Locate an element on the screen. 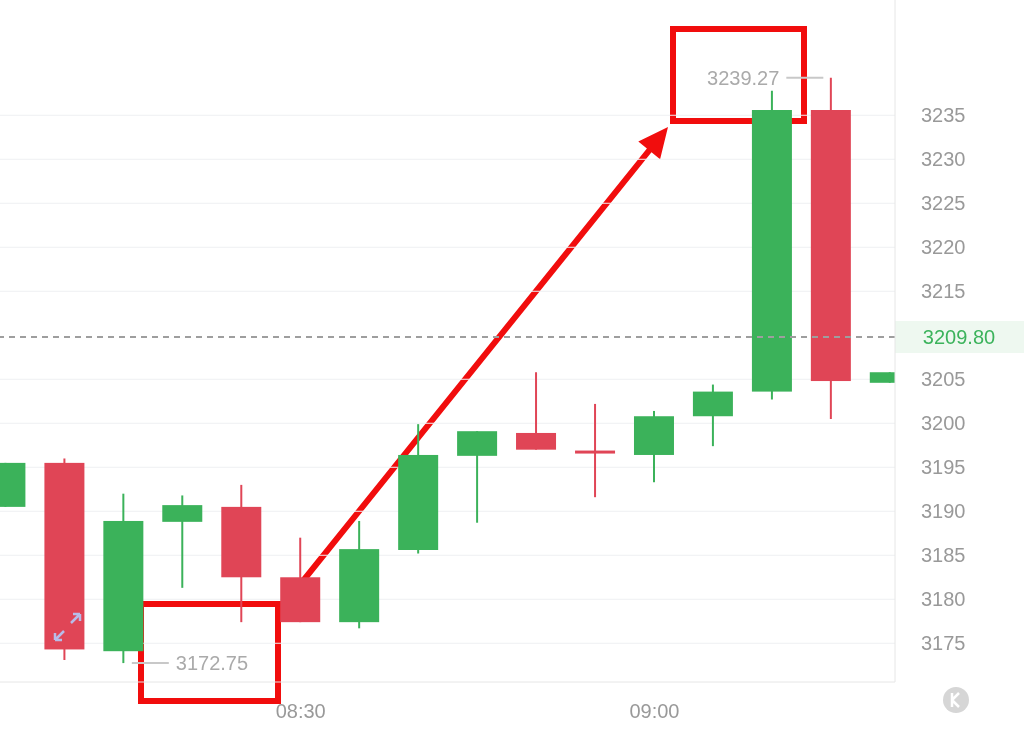 This screenshot has width=1024, height=738. ref-line-label: 3209.80 is located at coordinates (959, 337).